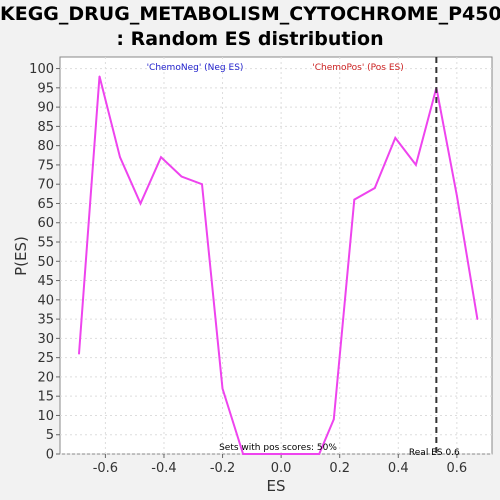 This screenshot has width=500, height=500. Describe the element at coordinates (250, 14) in the screenshot. I see `chart-title-line-1: KEGG_DRUG_METABOLISM_CYTOCHROME_P450` at that location.